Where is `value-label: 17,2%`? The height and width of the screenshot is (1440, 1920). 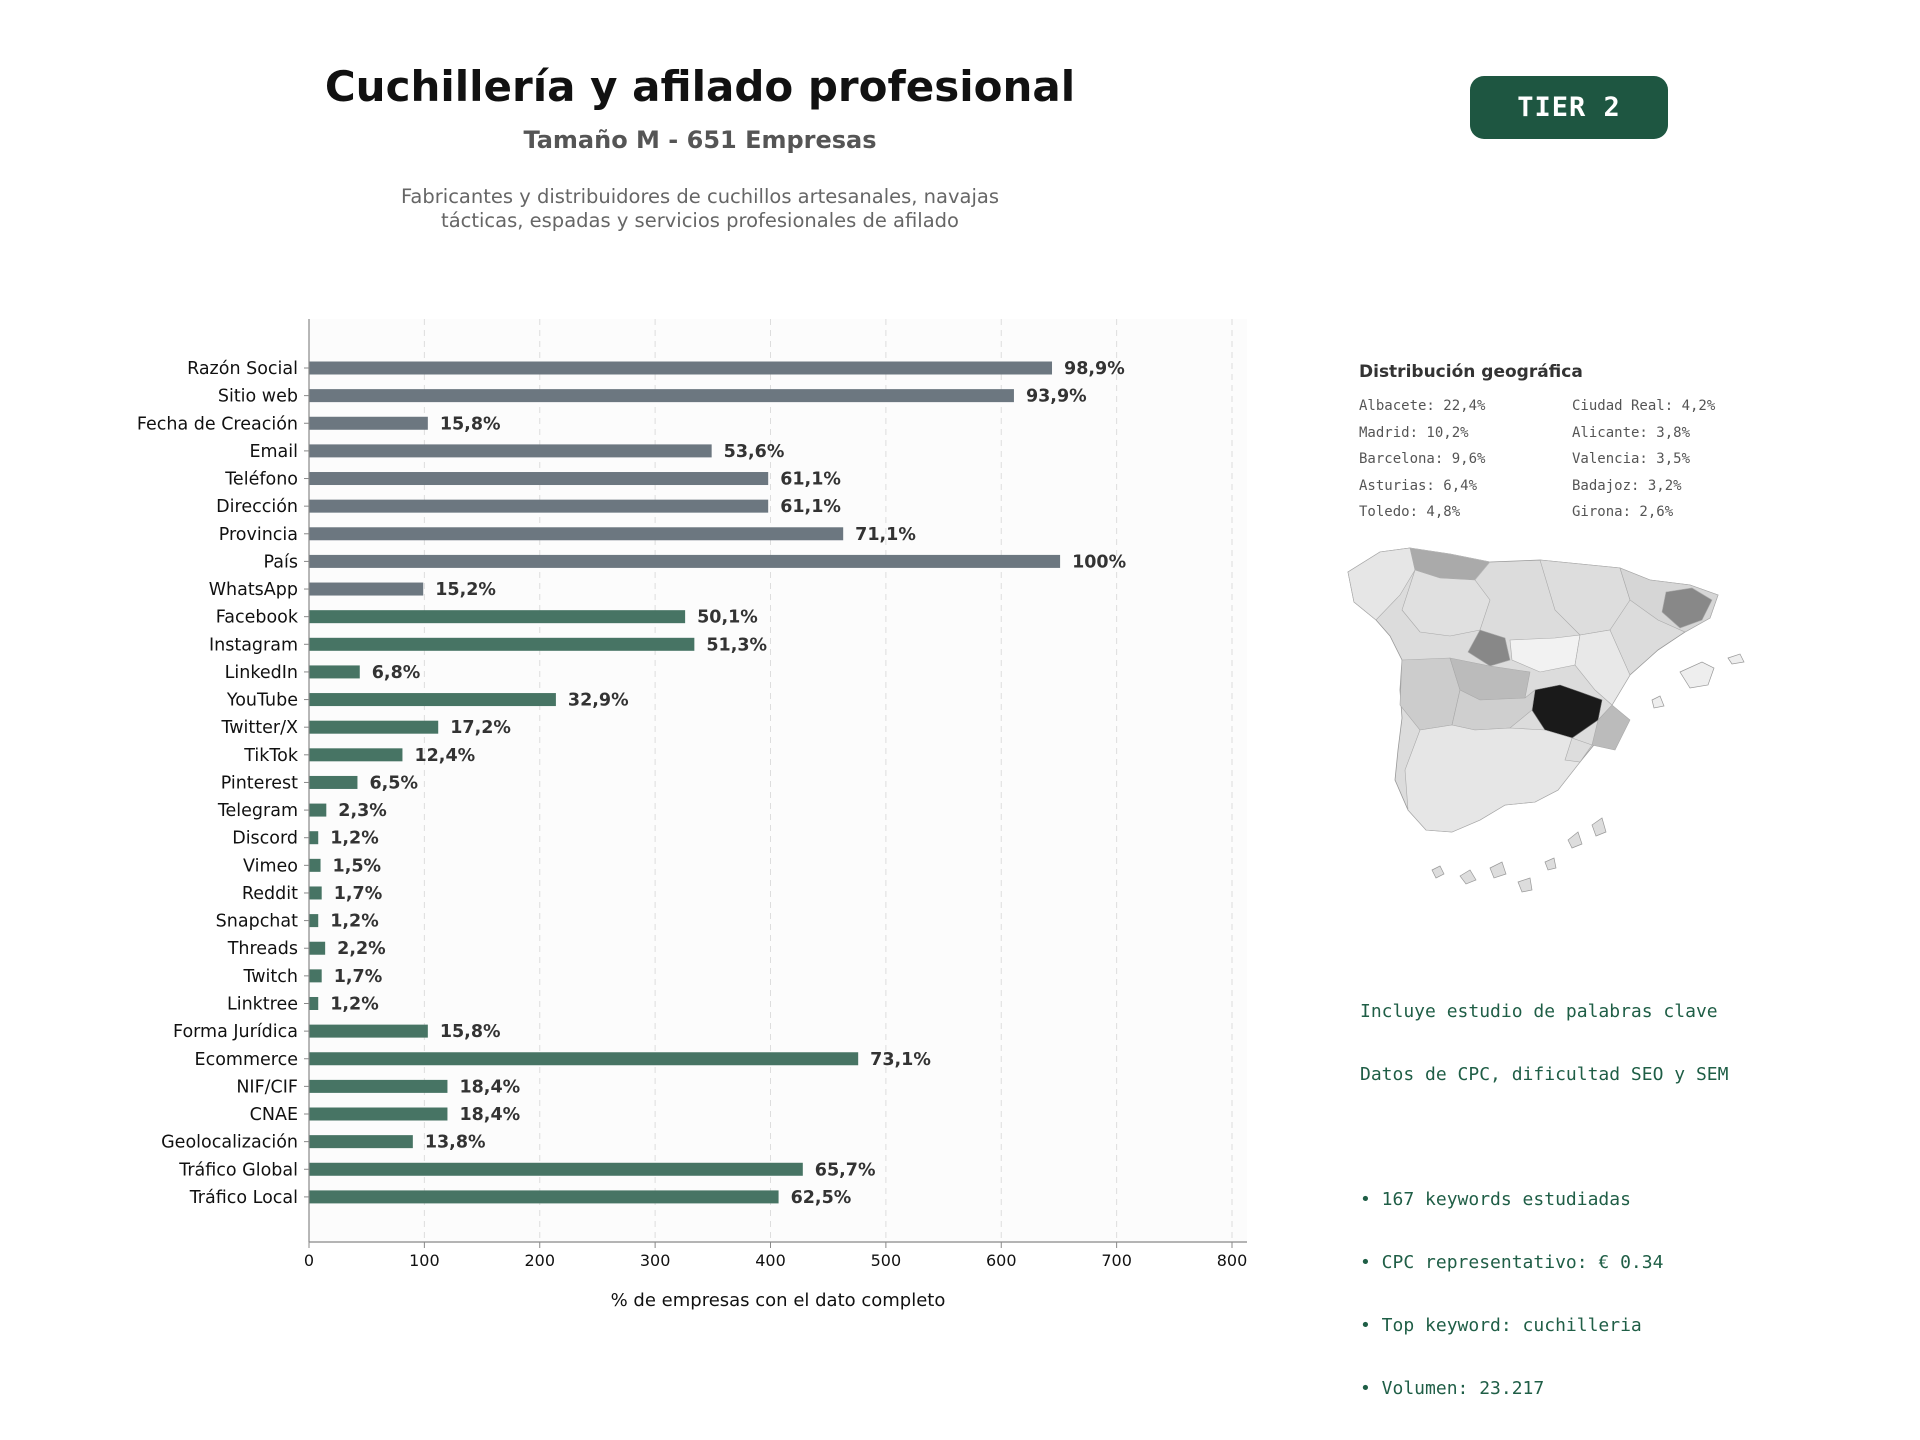
value-label: 17,2% is located at coordinates (480, 728).